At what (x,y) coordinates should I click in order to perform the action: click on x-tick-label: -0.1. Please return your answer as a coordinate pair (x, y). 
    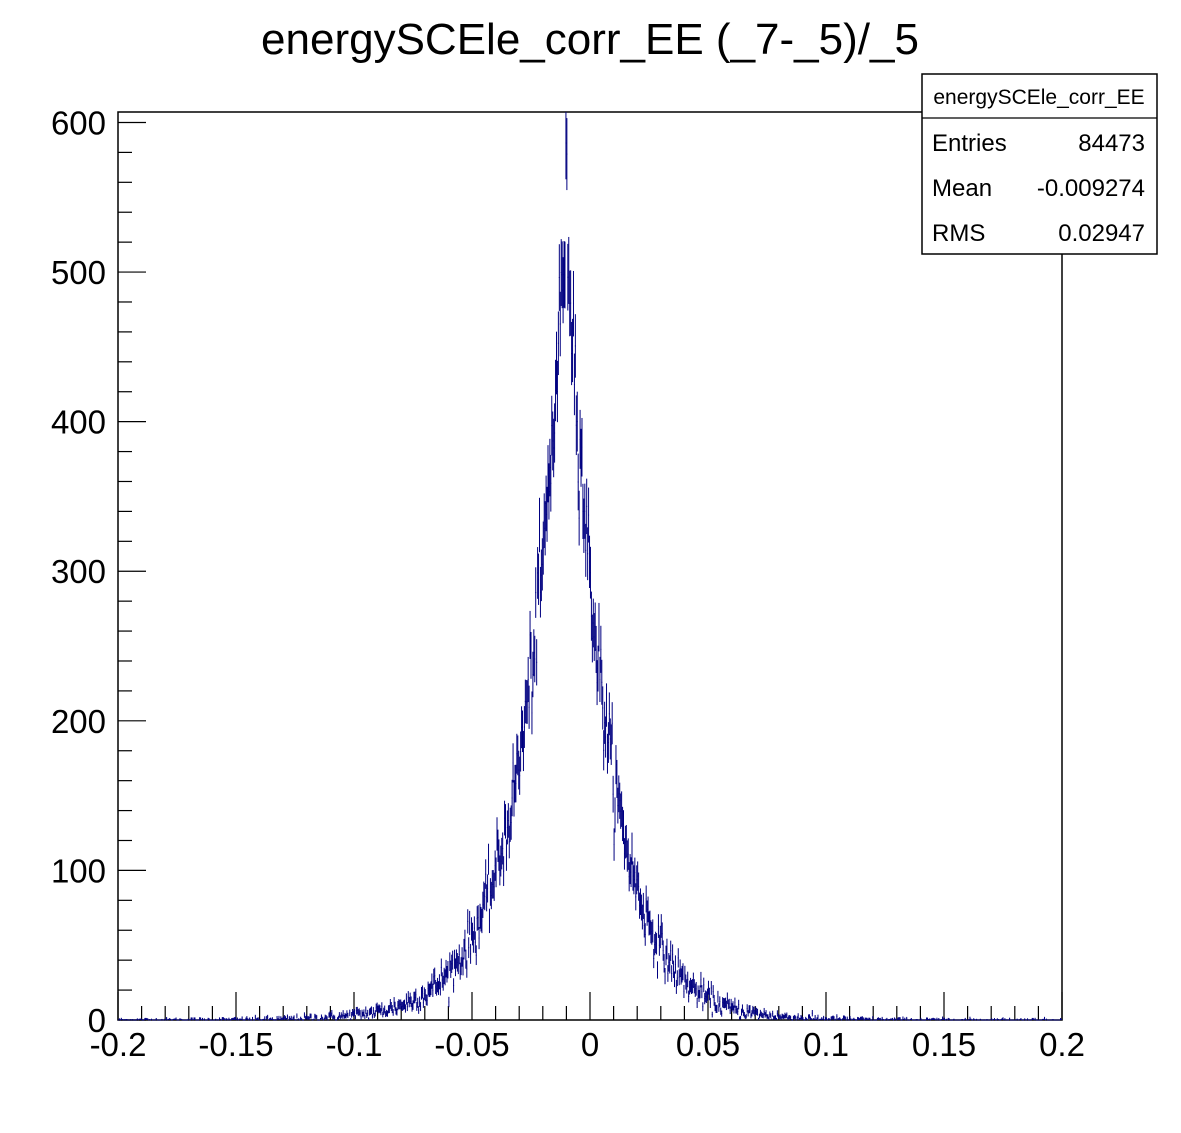
    Looking at the image, I should click on (354, 1044).